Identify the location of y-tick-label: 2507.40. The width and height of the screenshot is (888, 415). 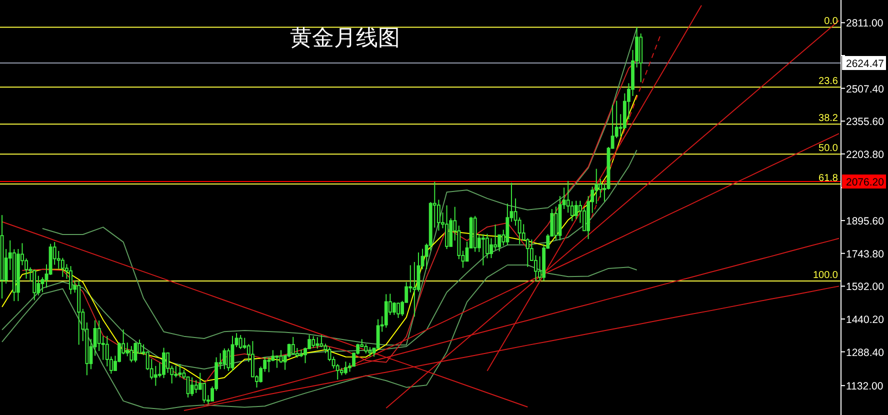
(865, 89).